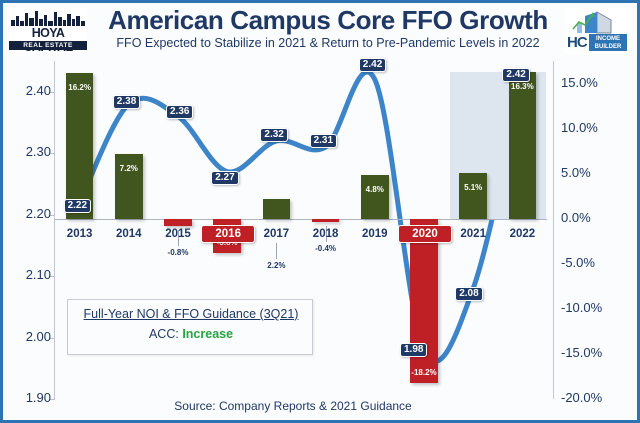 The height and width of the screenshot is (423, 640). What do you see at coordinates (374, 233) in the screenshot?
I see `x-axis-label-2019: 2019` at bounding box center [374, 233].